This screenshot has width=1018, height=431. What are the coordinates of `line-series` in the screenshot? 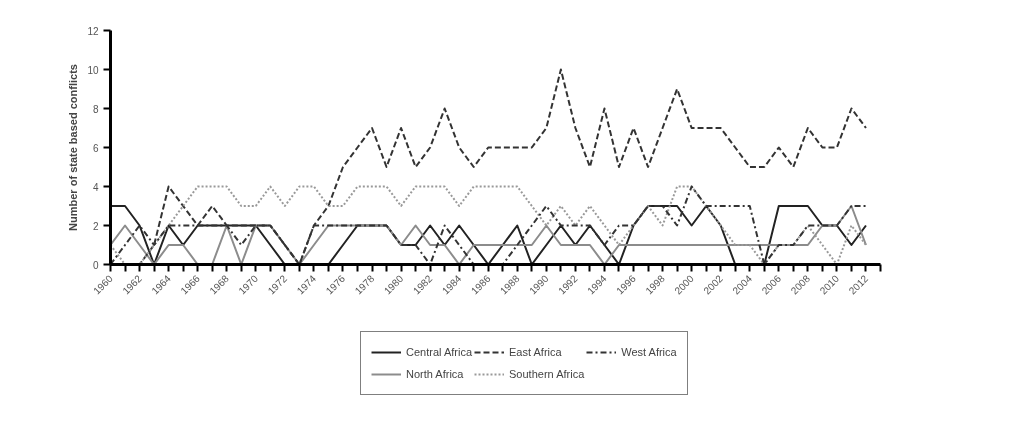 It's located at (488, 235).